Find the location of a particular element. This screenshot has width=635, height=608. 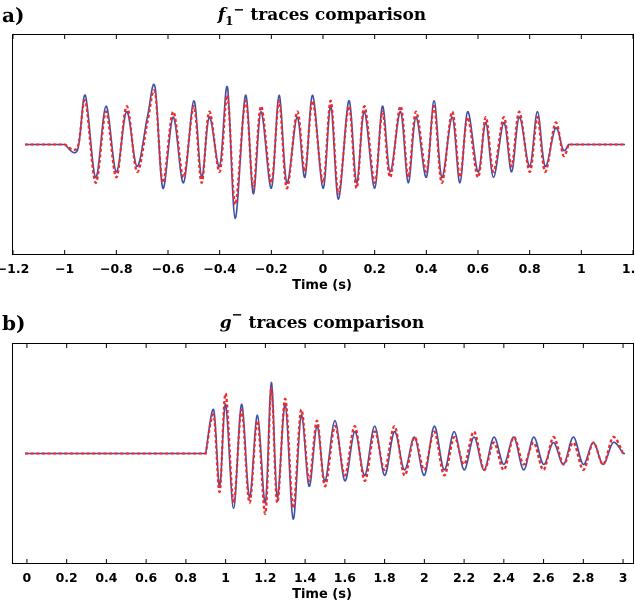

x-tick-label: −0.8 is located at coordinates (116, 268).